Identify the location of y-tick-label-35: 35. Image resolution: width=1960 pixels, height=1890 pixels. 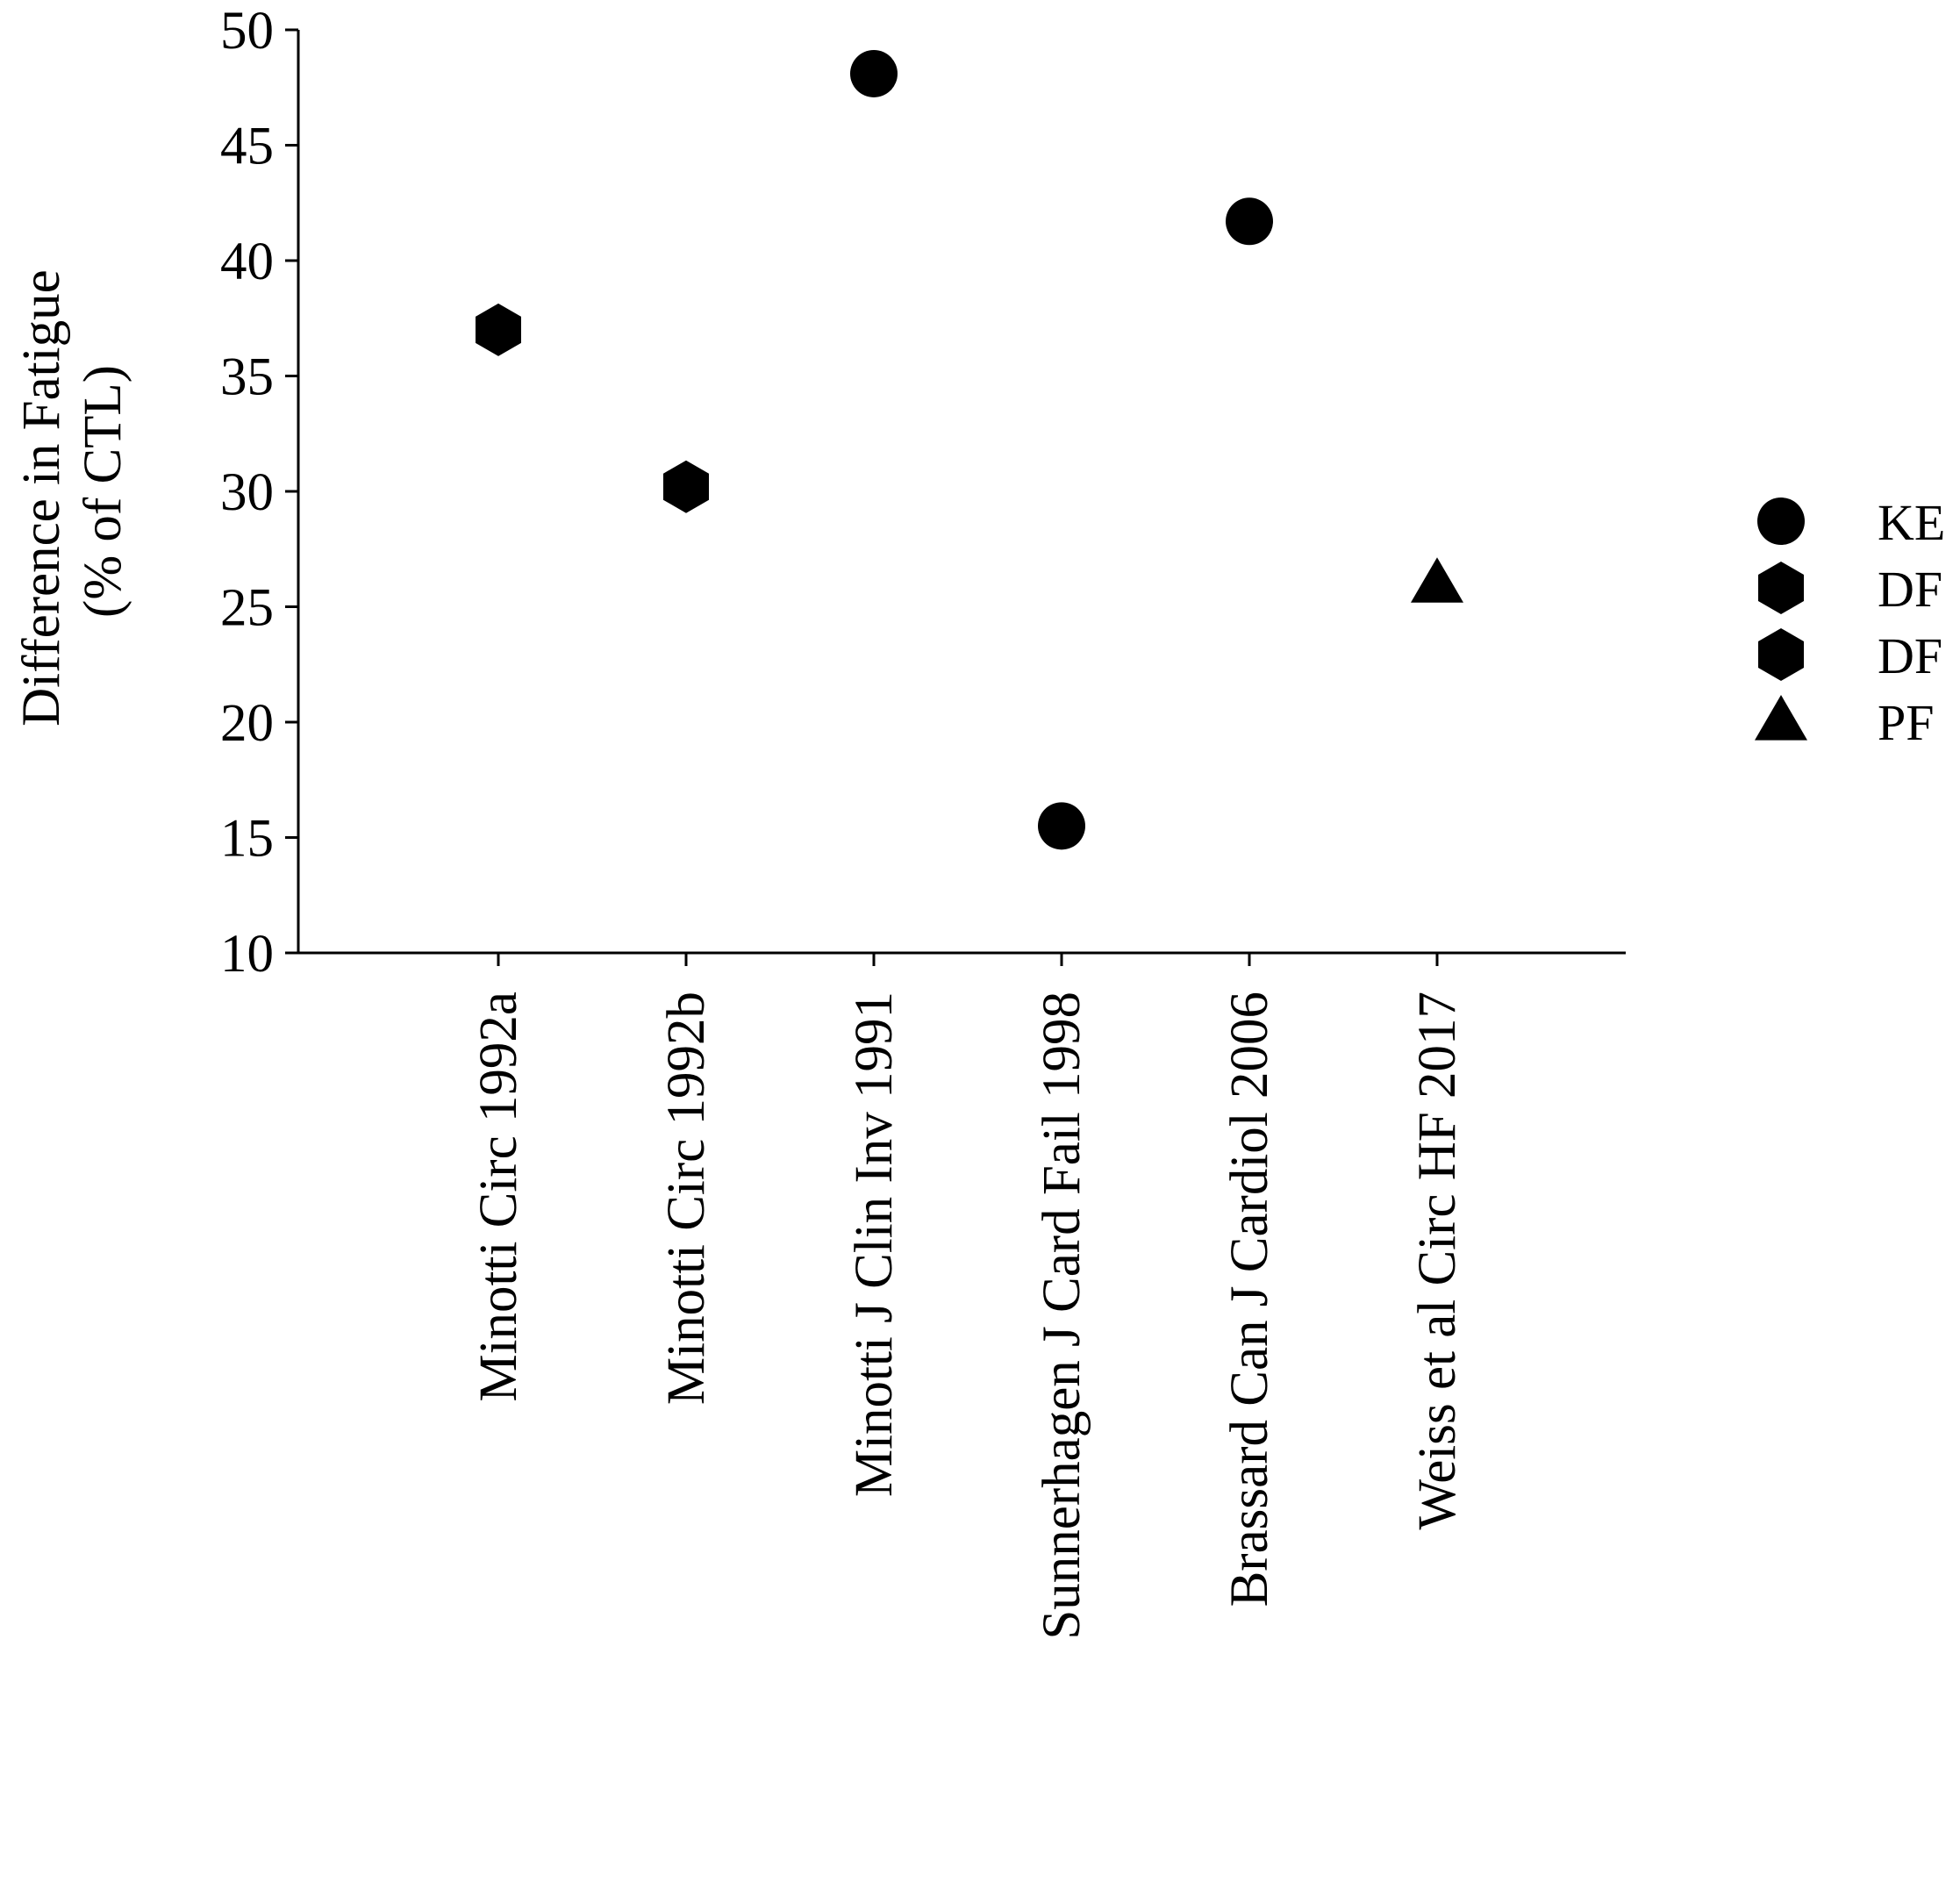
(247, 377).